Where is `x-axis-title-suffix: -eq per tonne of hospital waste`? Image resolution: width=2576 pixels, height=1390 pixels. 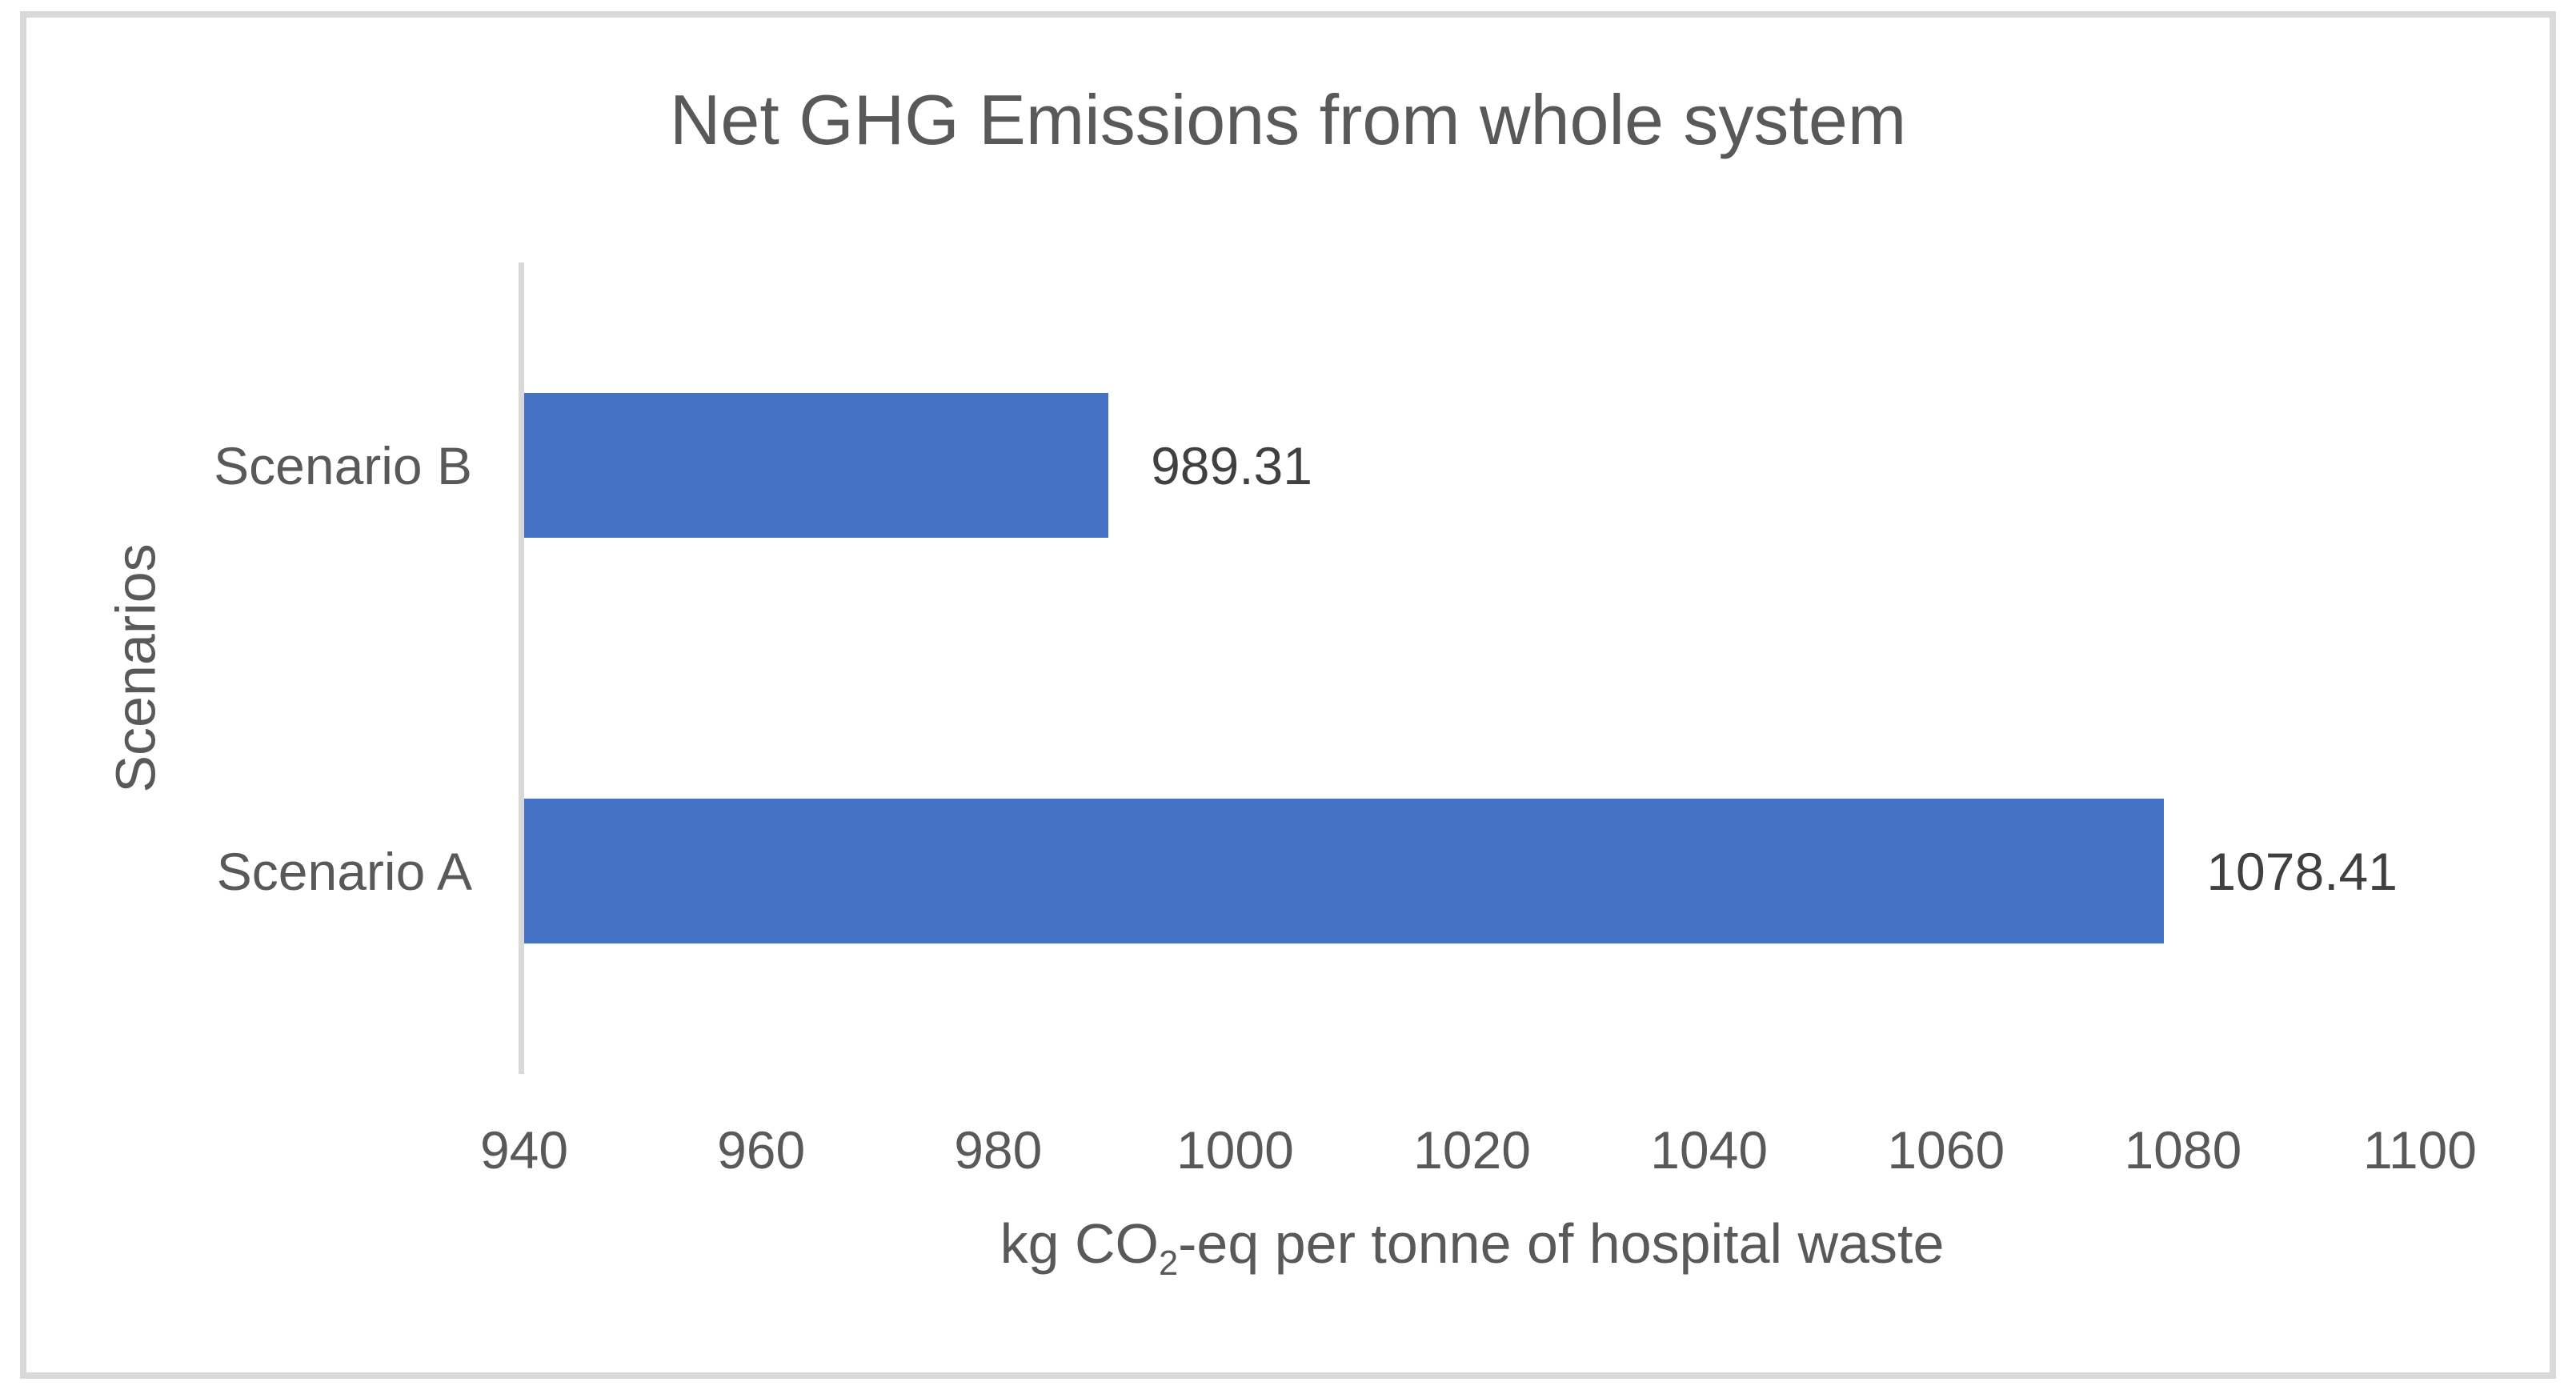 x-axis-title-suffix: -eq per tonne of hospital waste is located at coordinates (1561, 1243).